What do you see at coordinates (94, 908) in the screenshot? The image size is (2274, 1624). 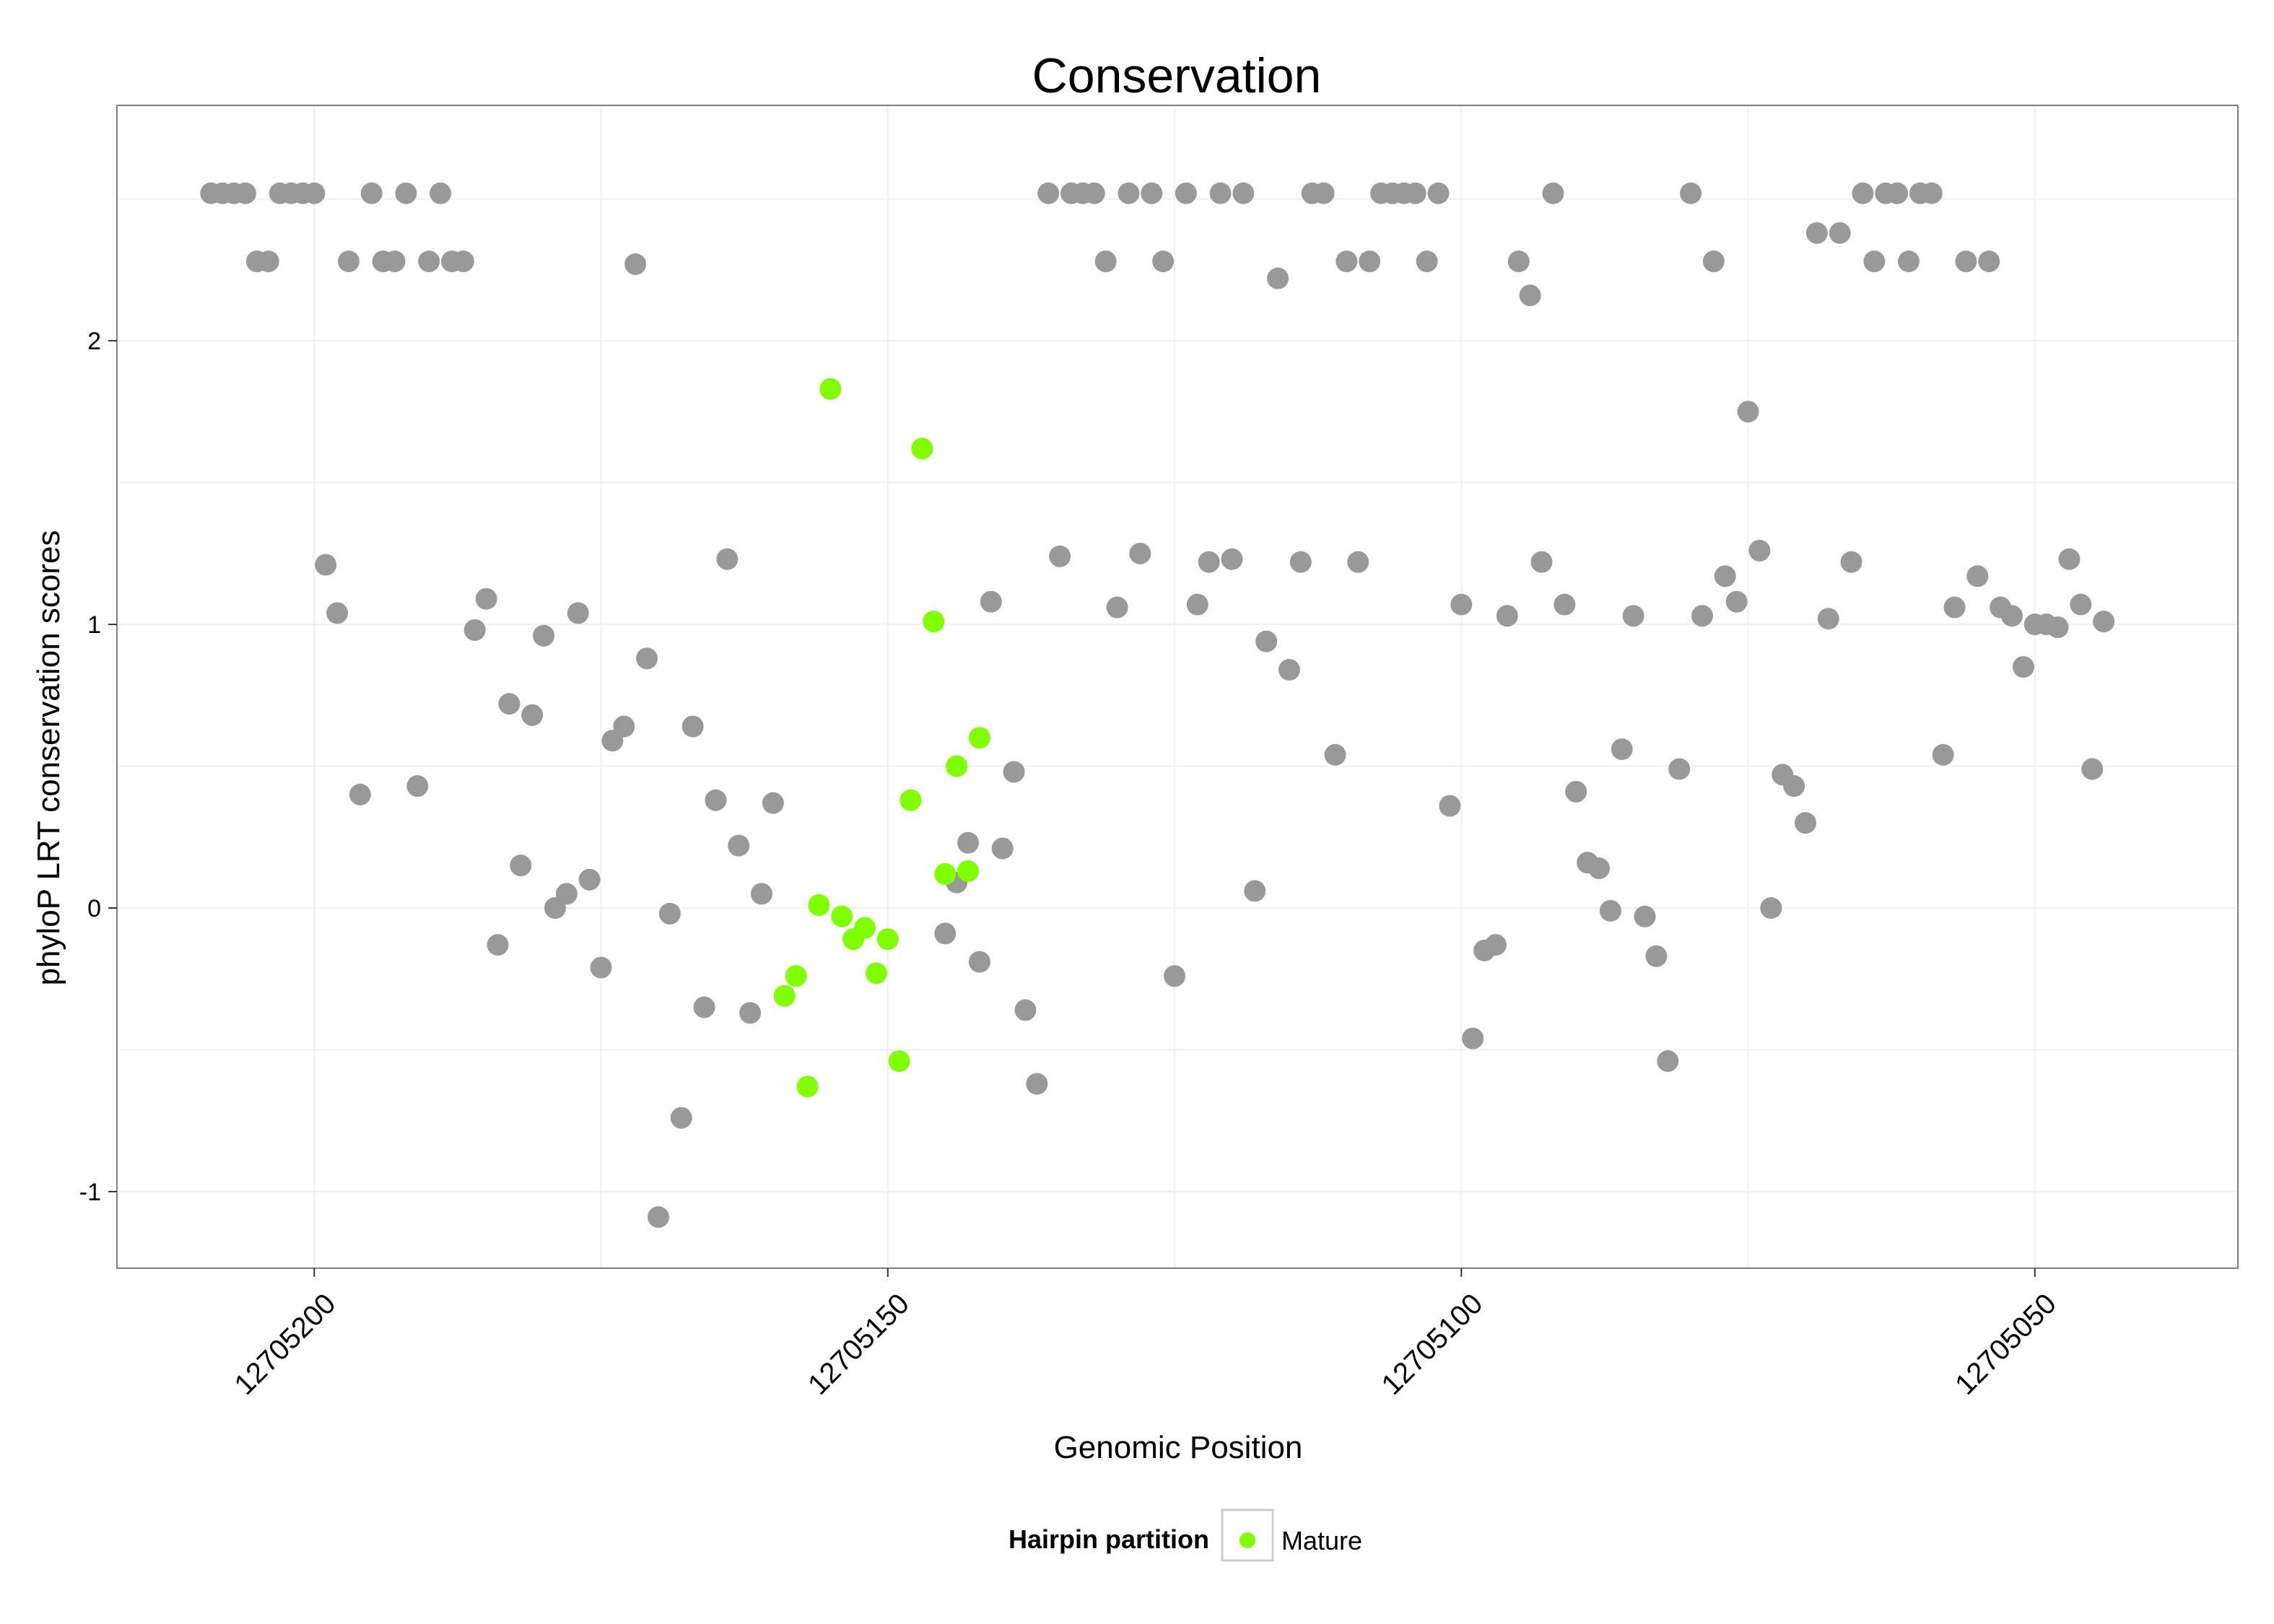 I see `y-tick-label: 0` at bounding box center [94, 908].